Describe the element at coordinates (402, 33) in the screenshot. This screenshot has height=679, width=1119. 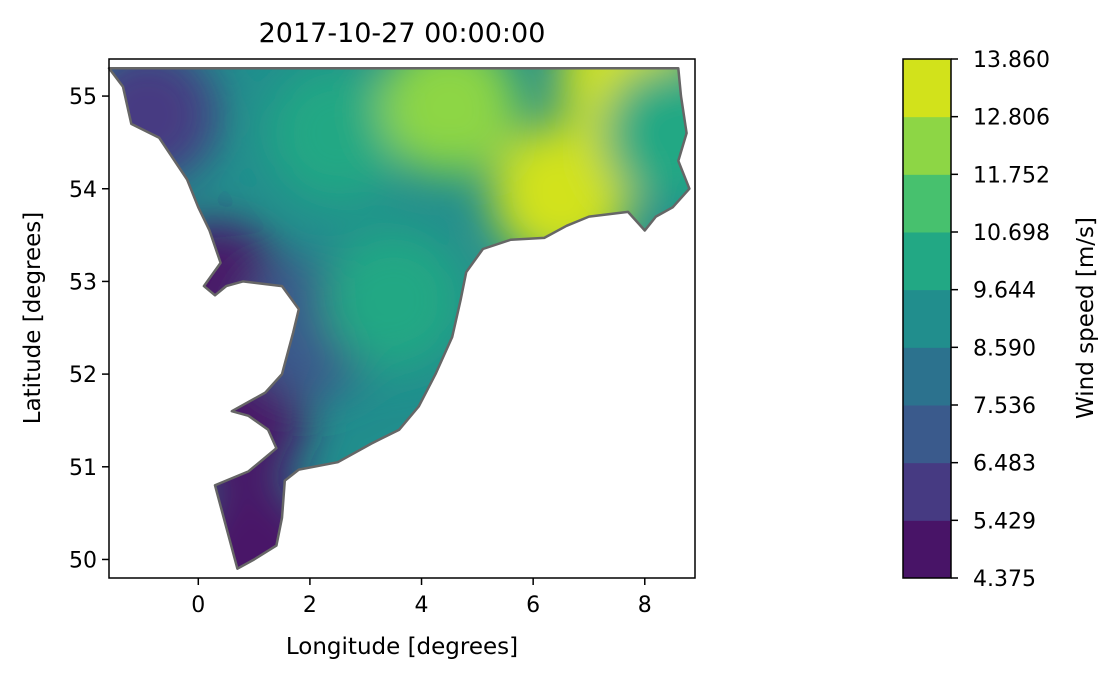
I see `chart-title: 2017-10-27 00:00:00` at that location.